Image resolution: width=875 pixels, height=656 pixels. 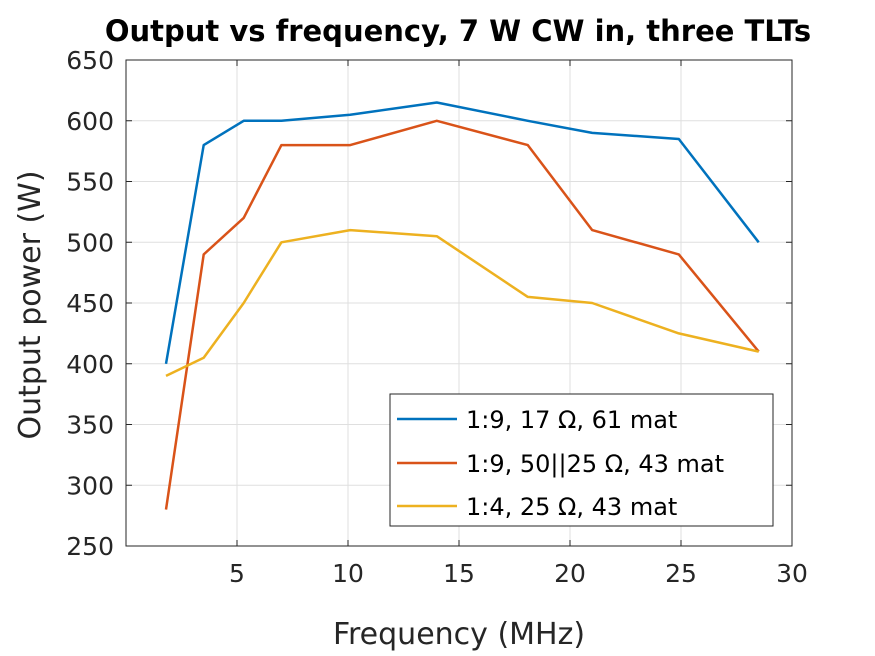 I want to click on y-tick-label: 250, so click(x=90, y=546).